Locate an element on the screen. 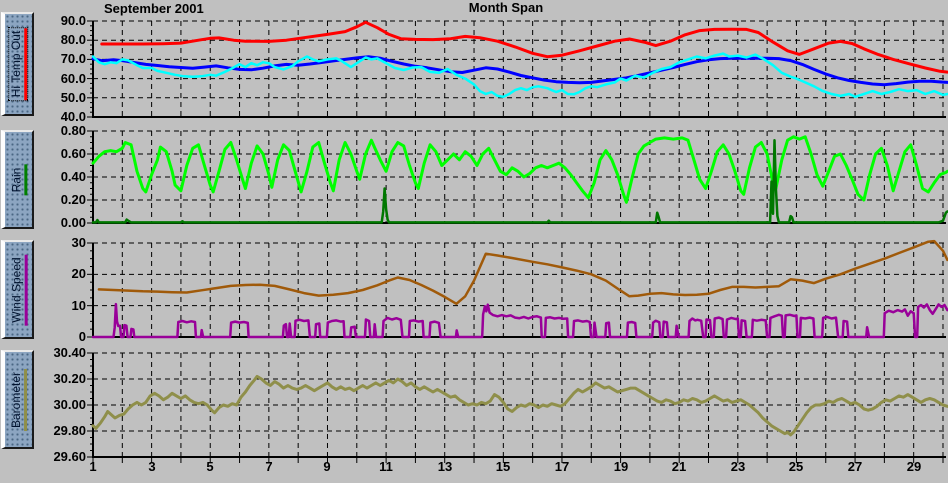  x-tick-label: 15 is located at coordinates (503, 466).